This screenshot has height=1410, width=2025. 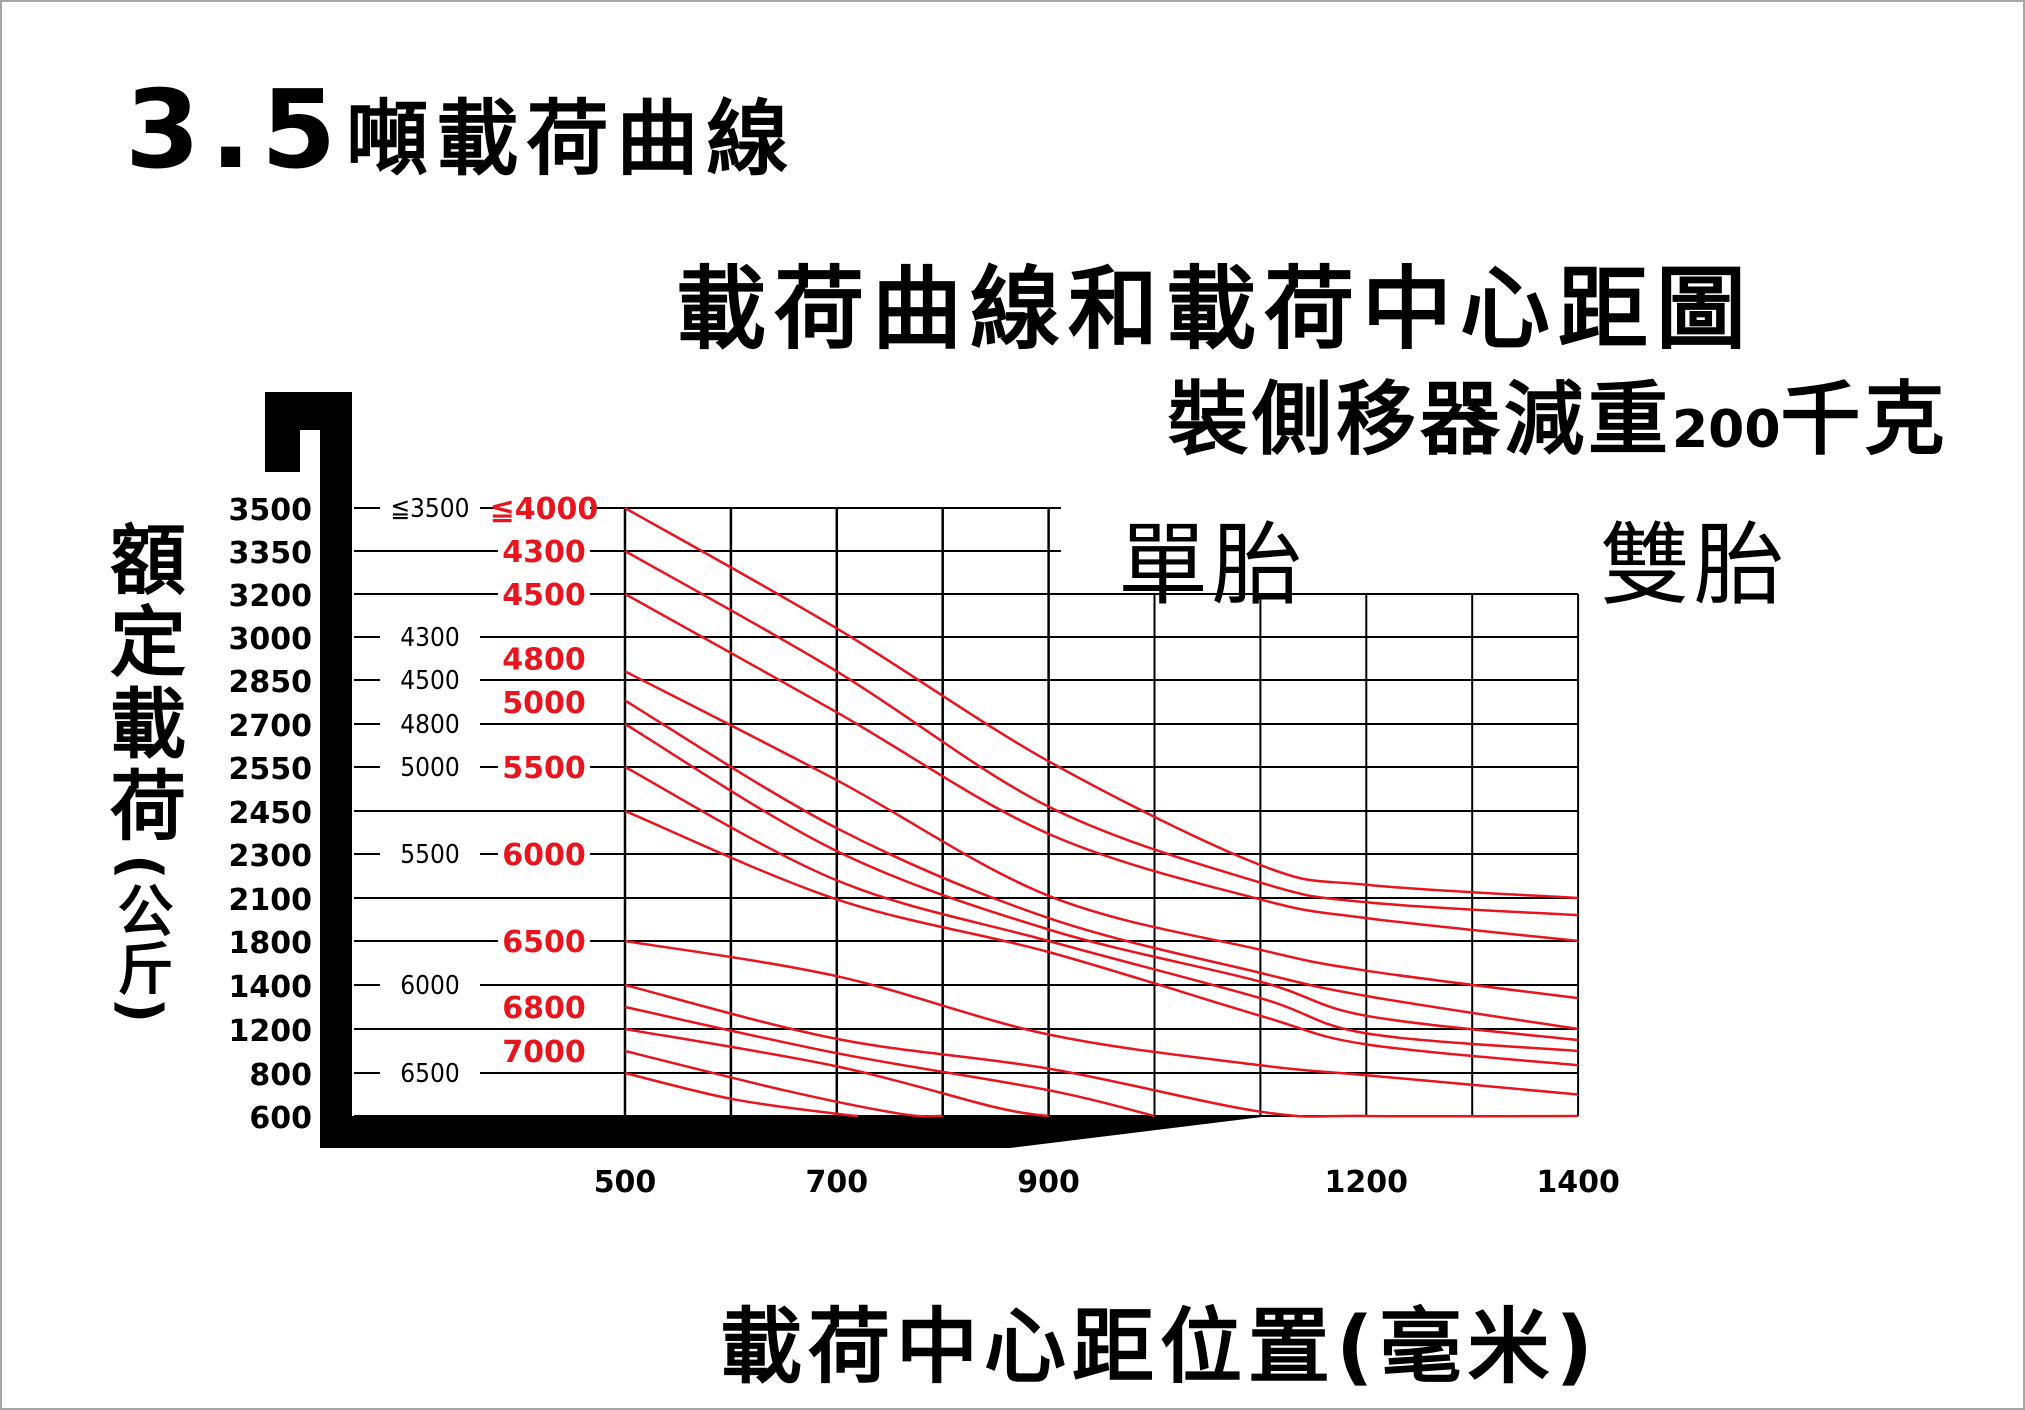 I want to click on y-tick-label: 3000, so click(x=271, y=639).